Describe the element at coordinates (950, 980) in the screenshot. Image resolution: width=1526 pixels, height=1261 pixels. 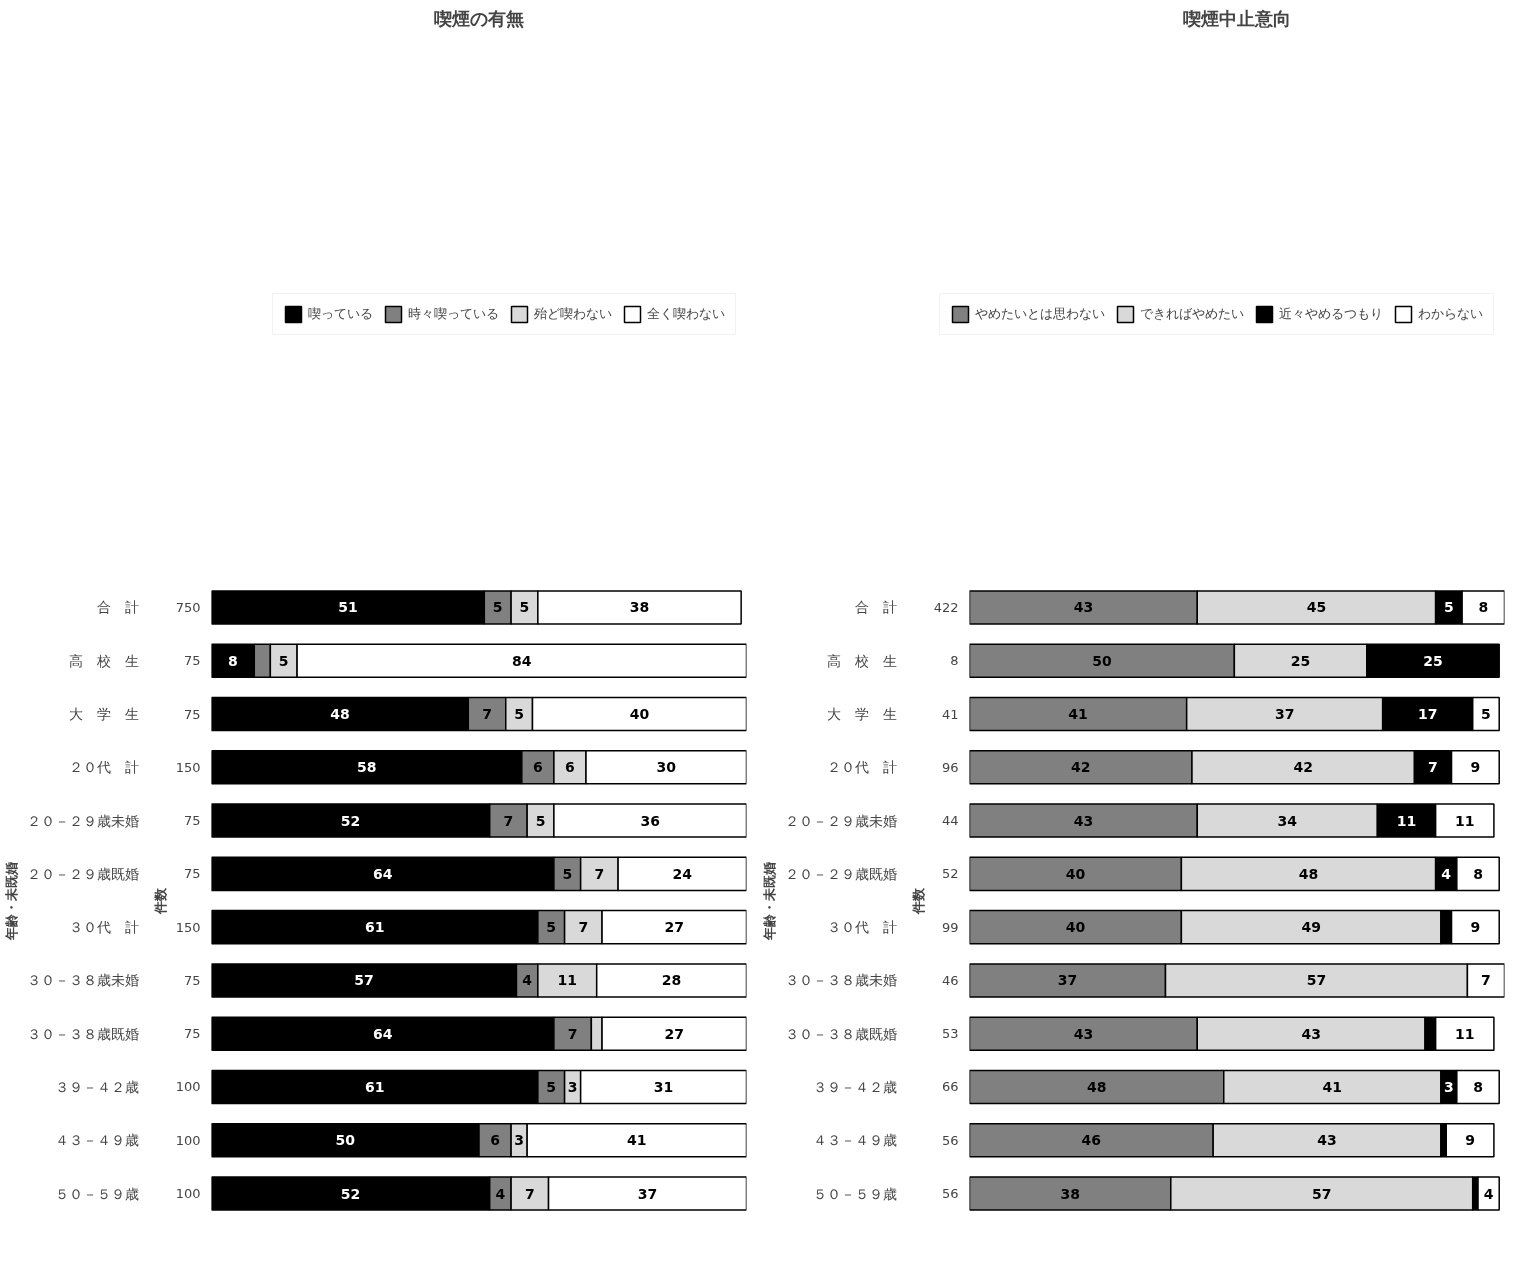
I see `y2-tick-label: 46` at that location.